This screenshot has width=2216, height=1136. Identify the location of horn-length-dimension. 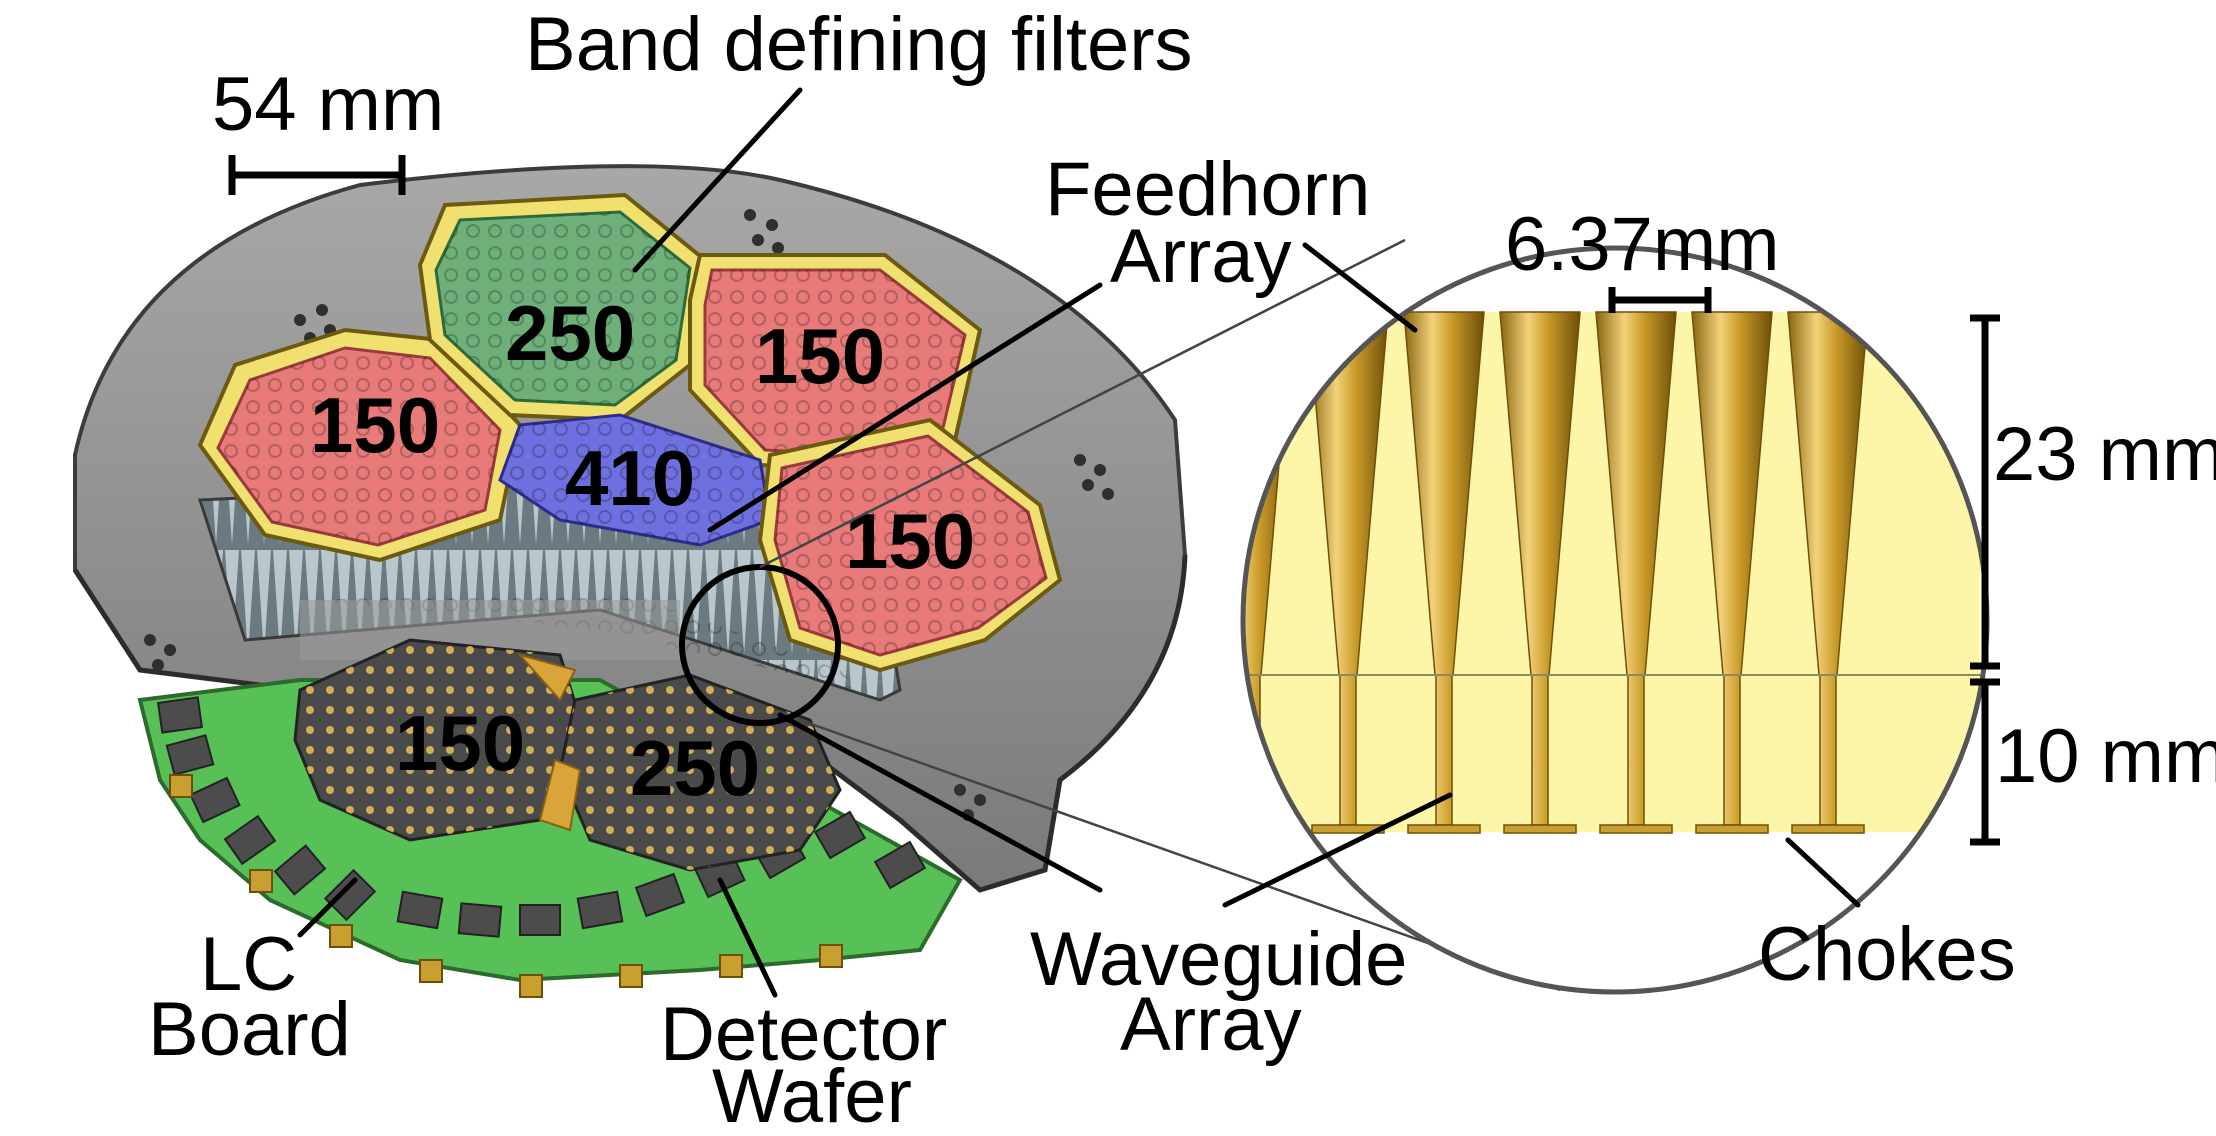
(1985, 492).